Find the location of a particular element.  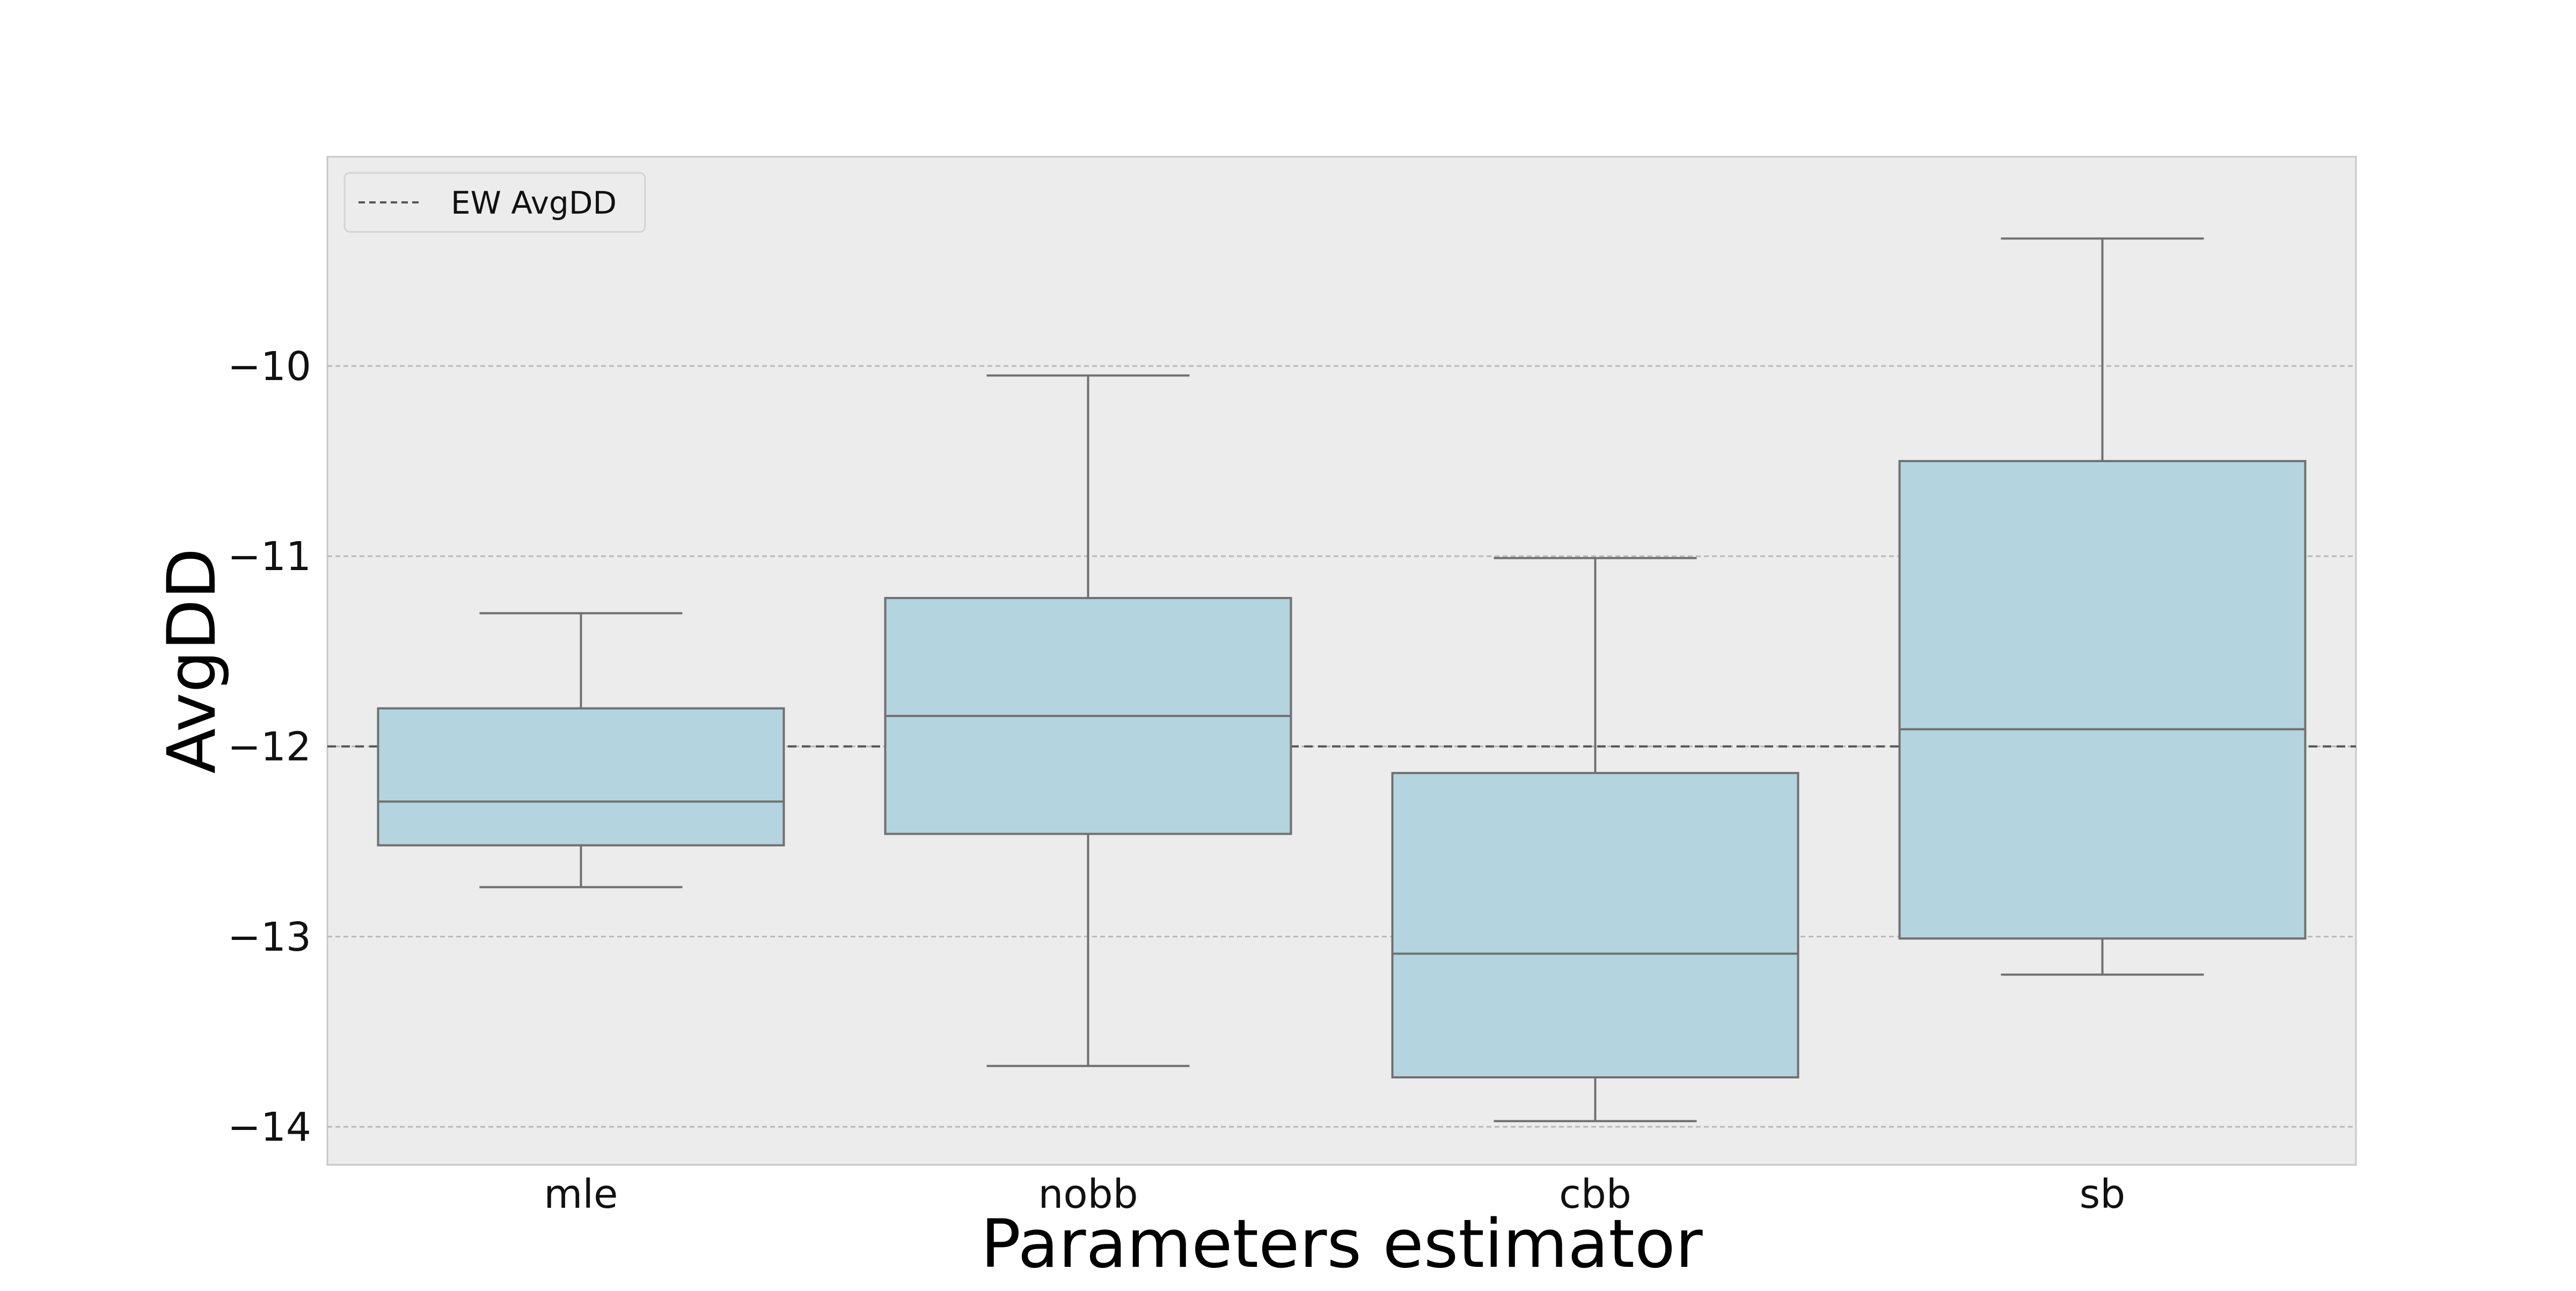

x-tick-label: mle is located at coordinates (581, 1194).